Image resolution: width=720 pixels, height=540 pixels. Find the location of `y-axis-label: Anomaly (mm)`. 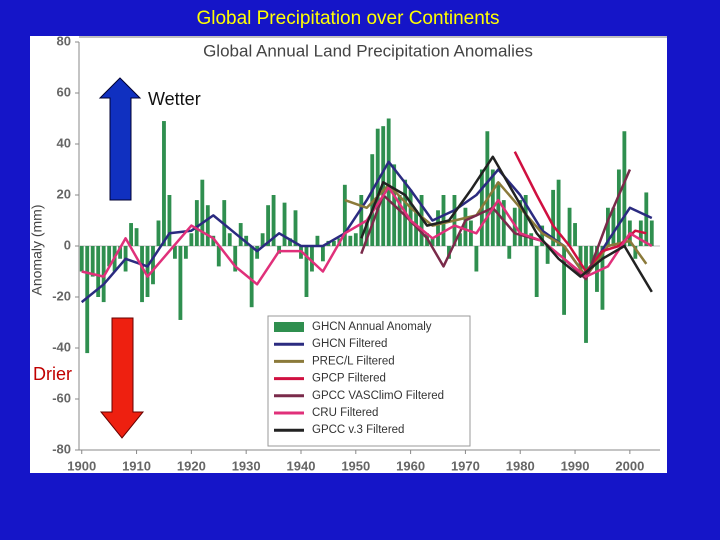

y-axis-label: Anomaly (mm) is located at coordinates (37, 249).